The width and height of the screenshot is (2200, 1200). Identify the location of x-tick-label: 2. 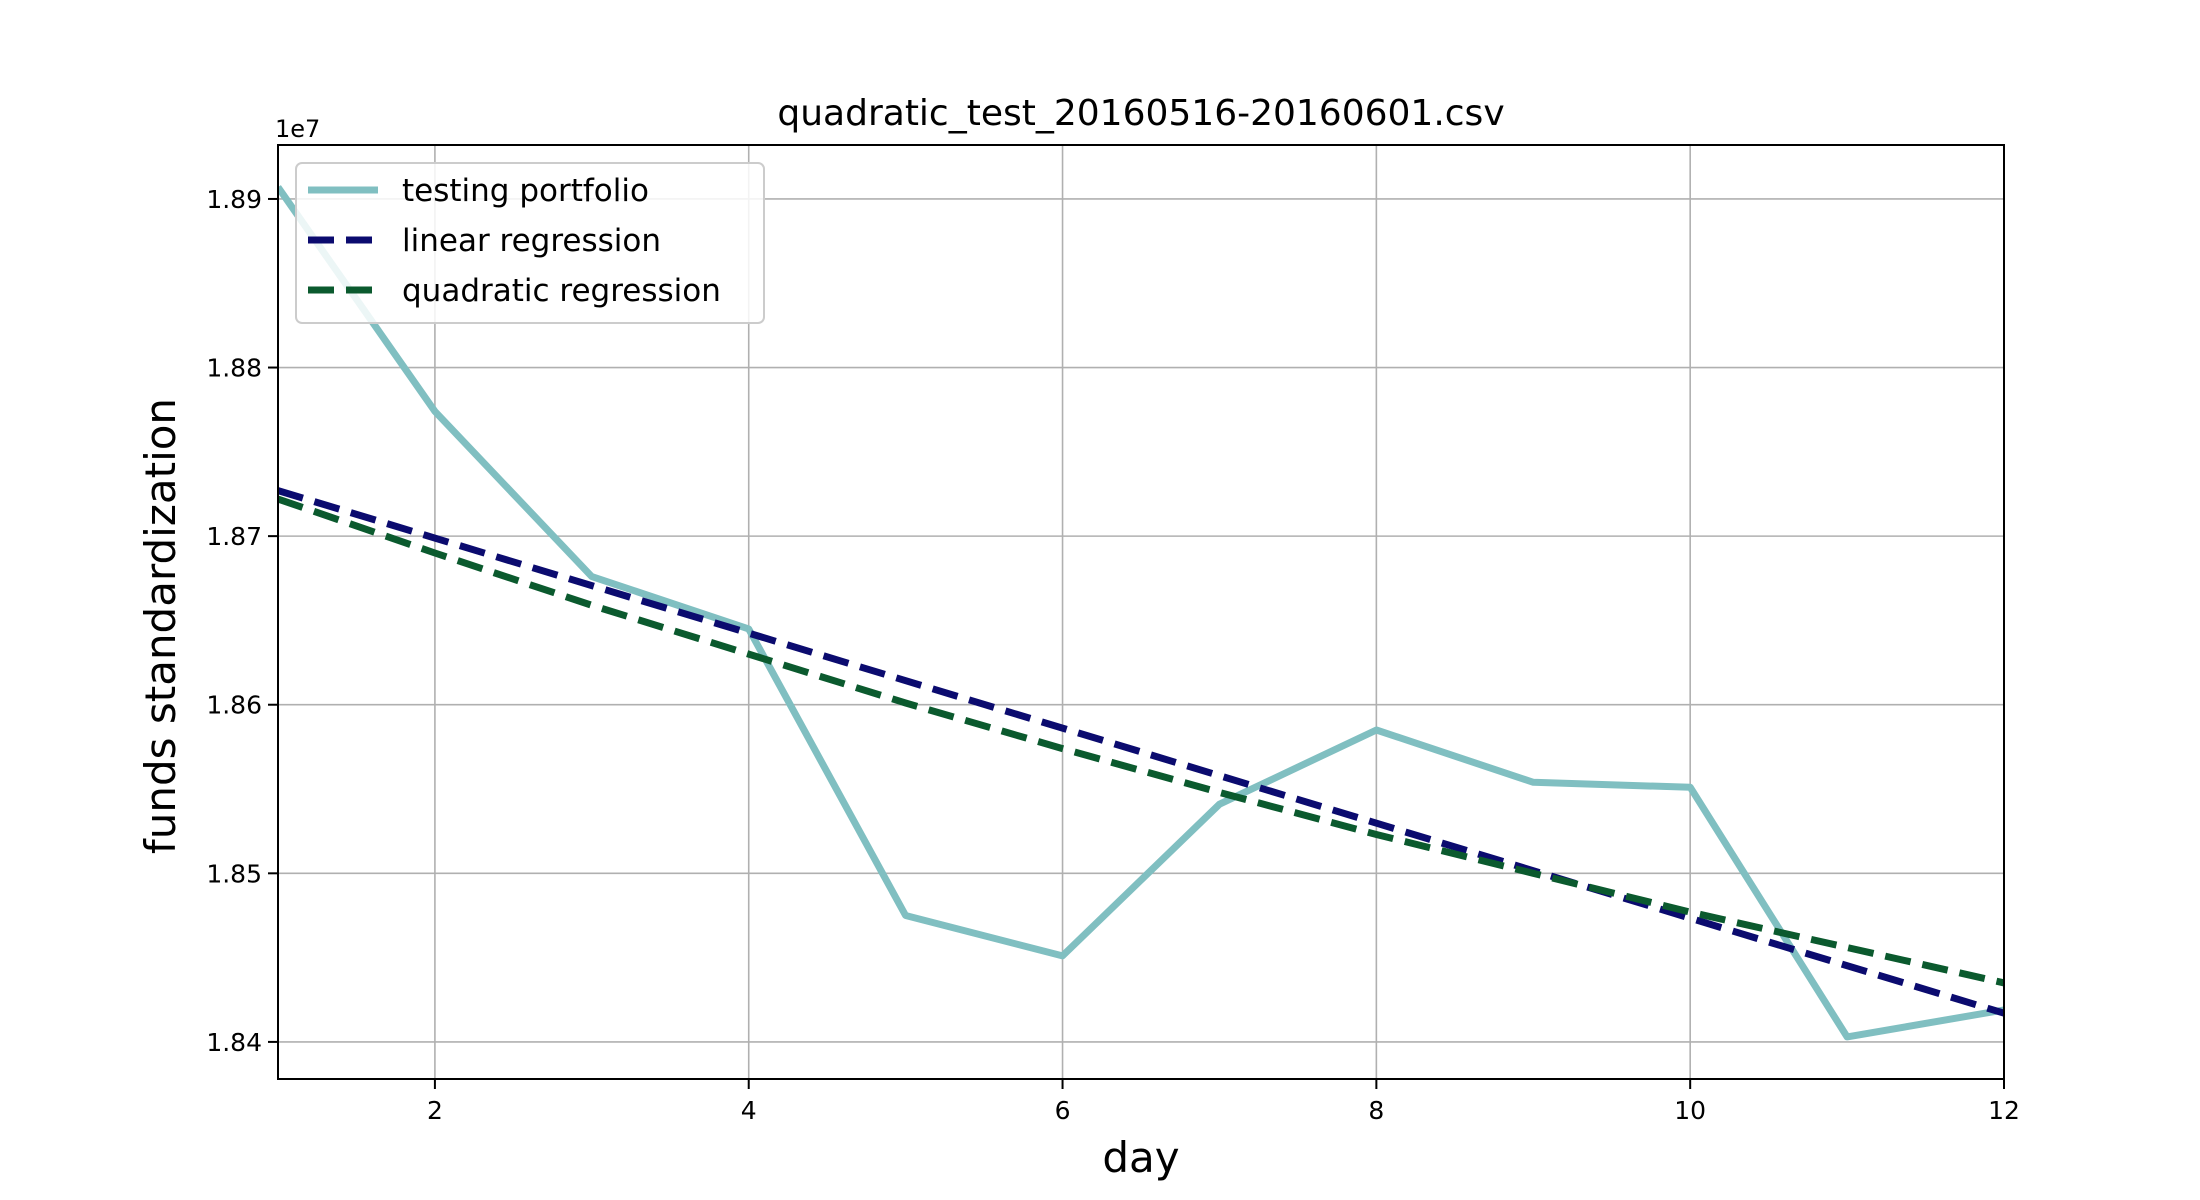
(435, 1110).